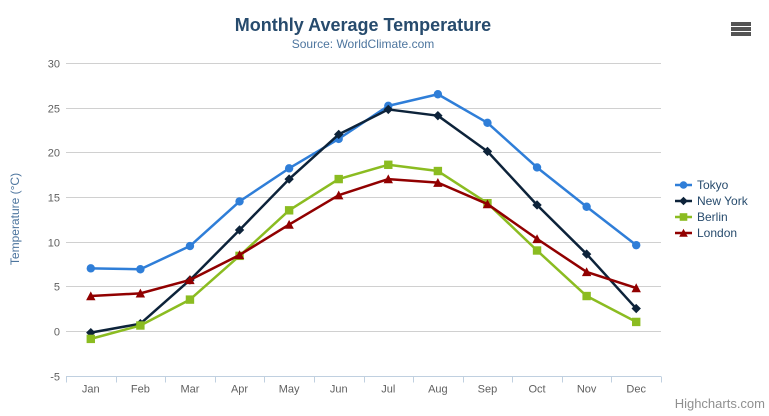 The image size is (769, 416). I want to click on legend-marker-square-icon, so click(683, 217).